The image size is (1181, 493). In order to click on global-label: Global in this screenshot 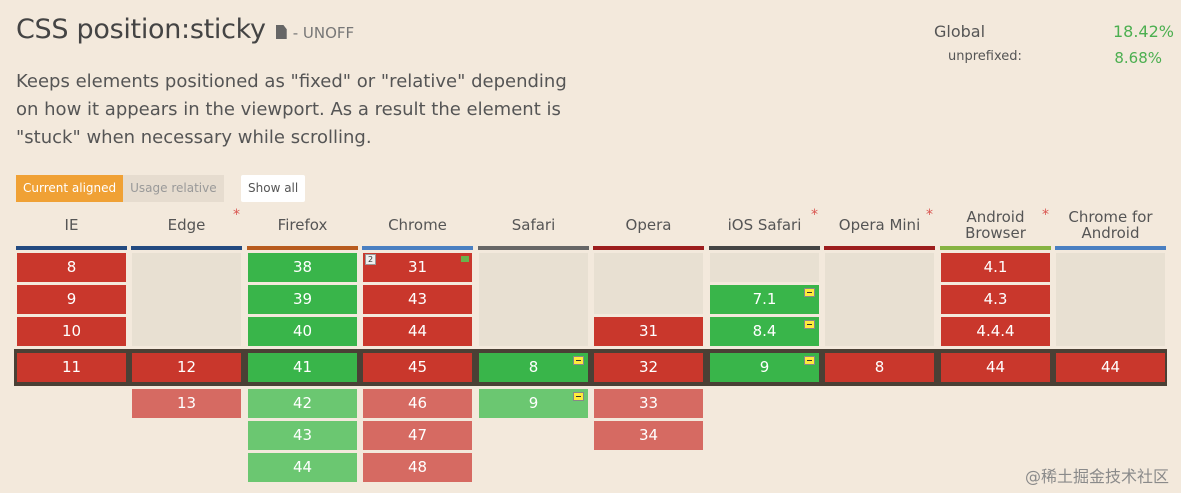, I will do `click(960, 31)`.